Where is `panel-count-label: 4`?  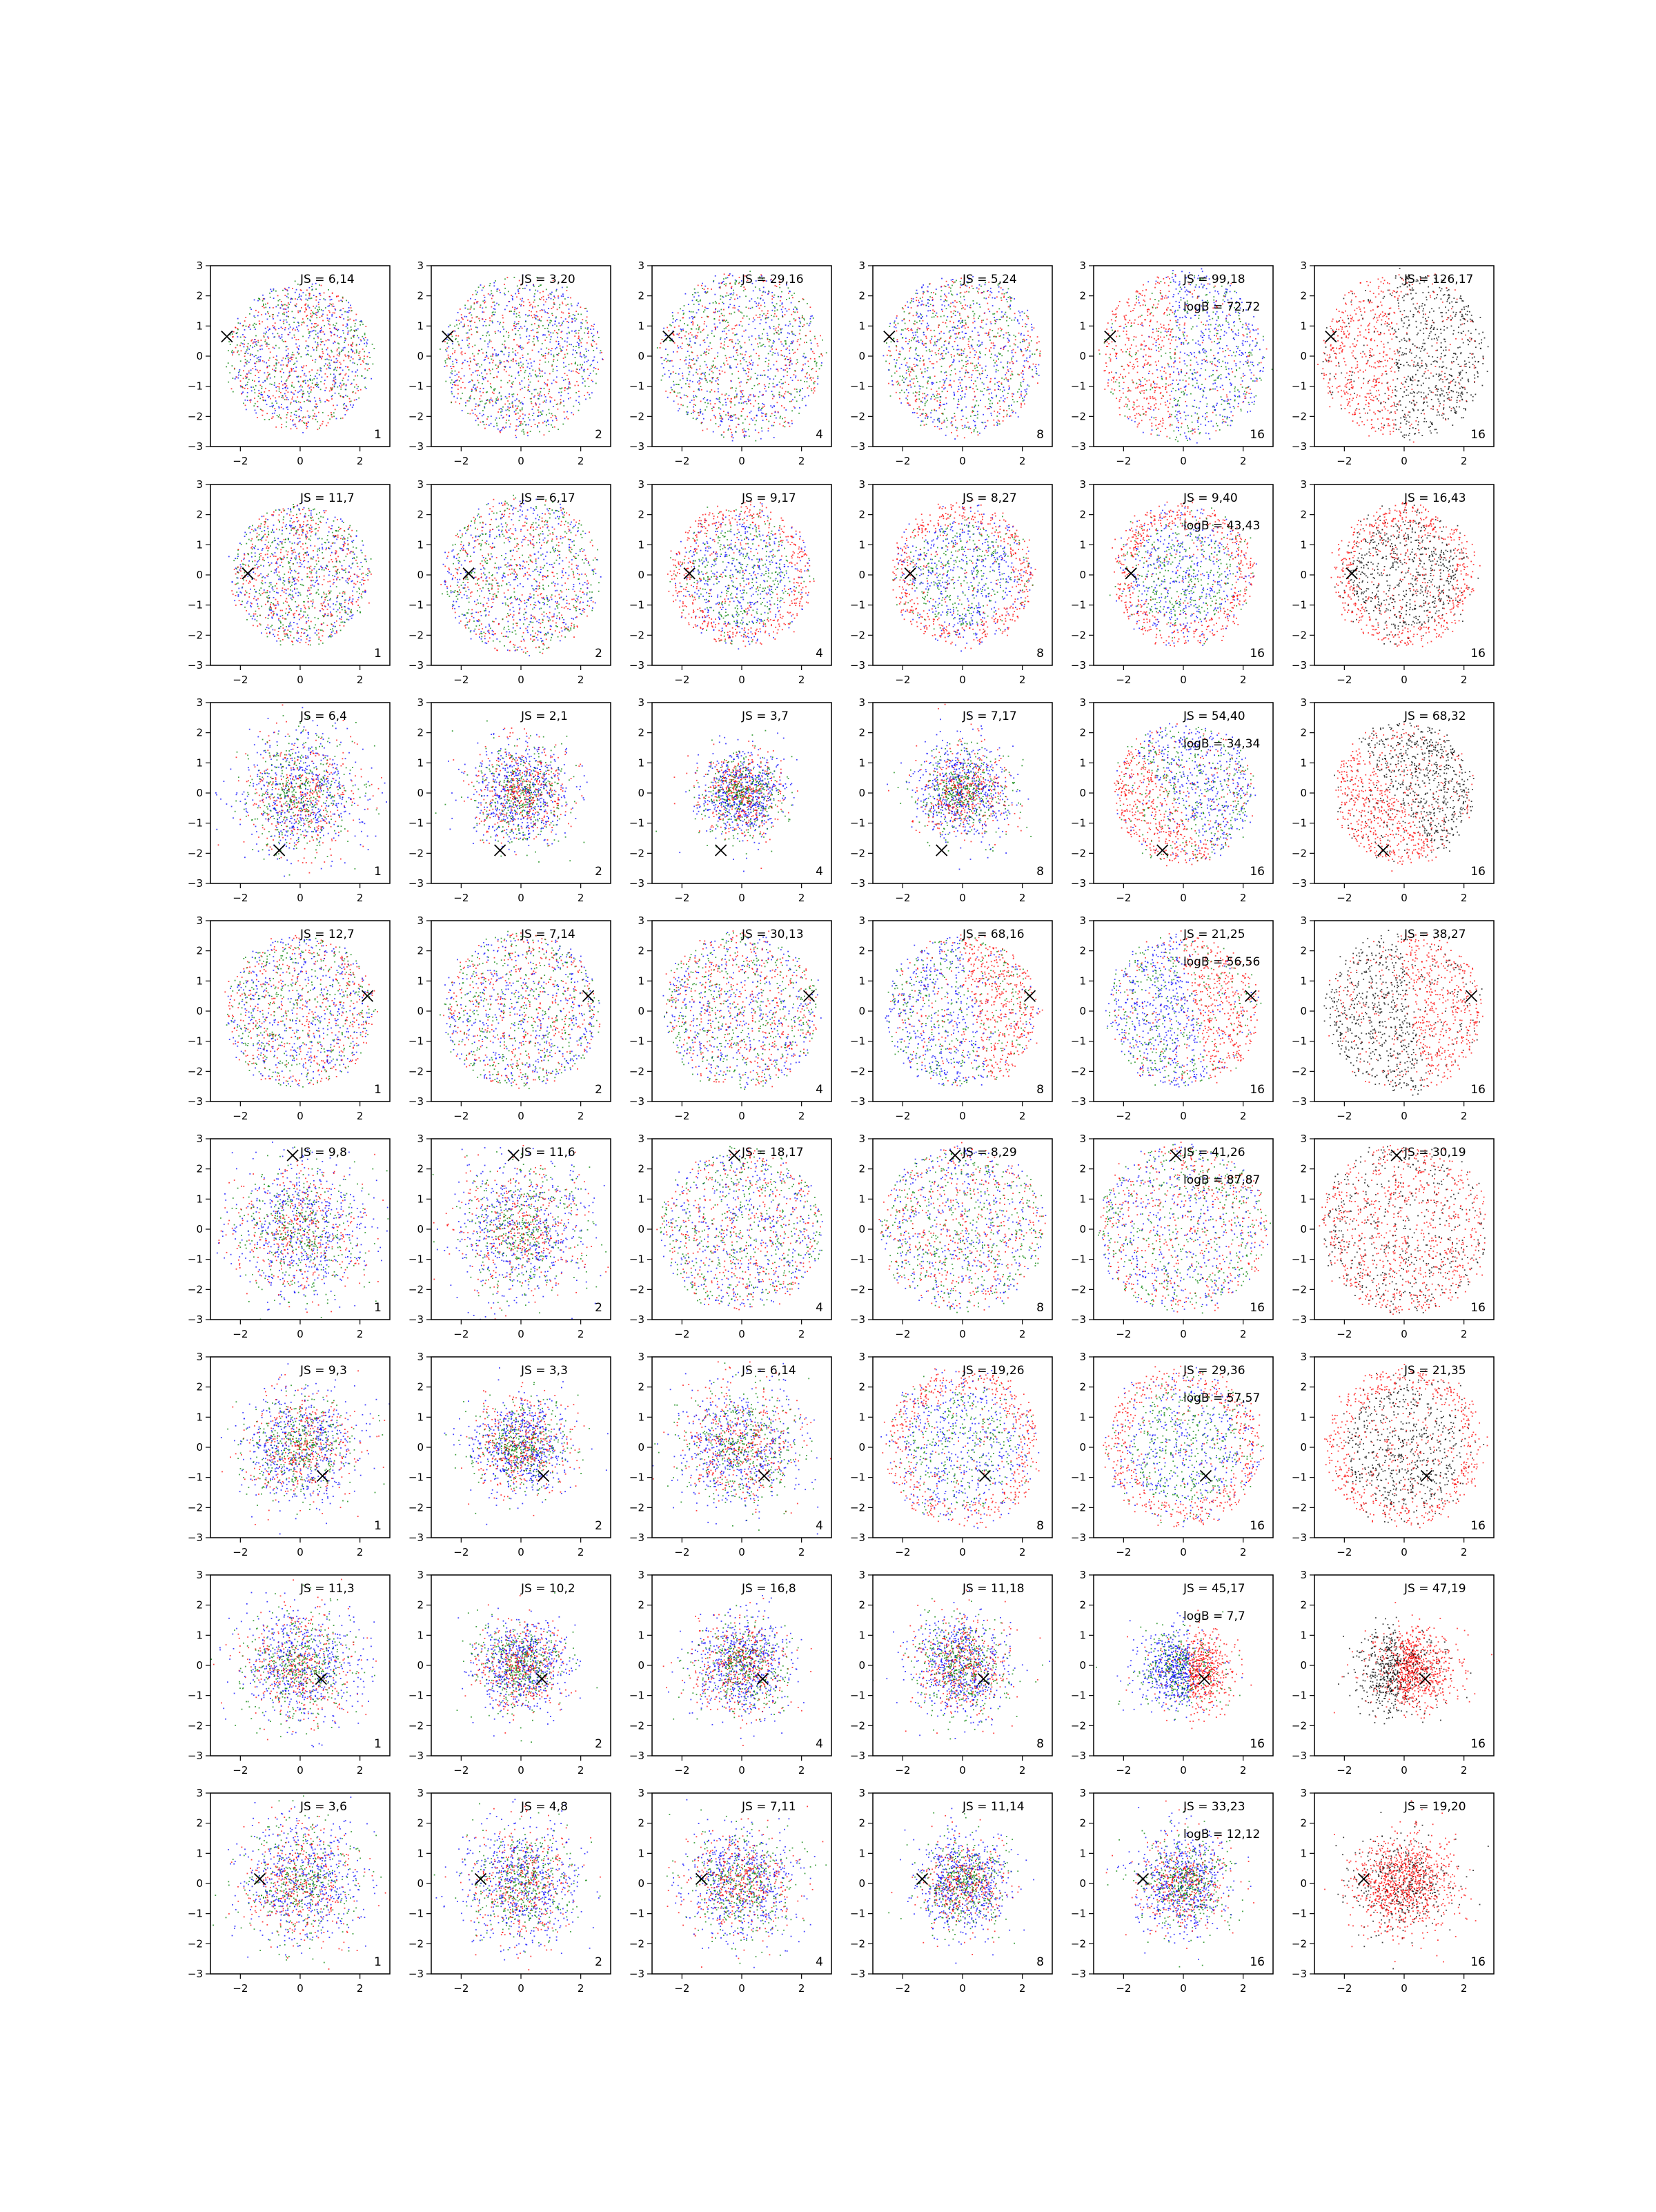
panel-count-label: 4 is located at coordinates (819, 435).